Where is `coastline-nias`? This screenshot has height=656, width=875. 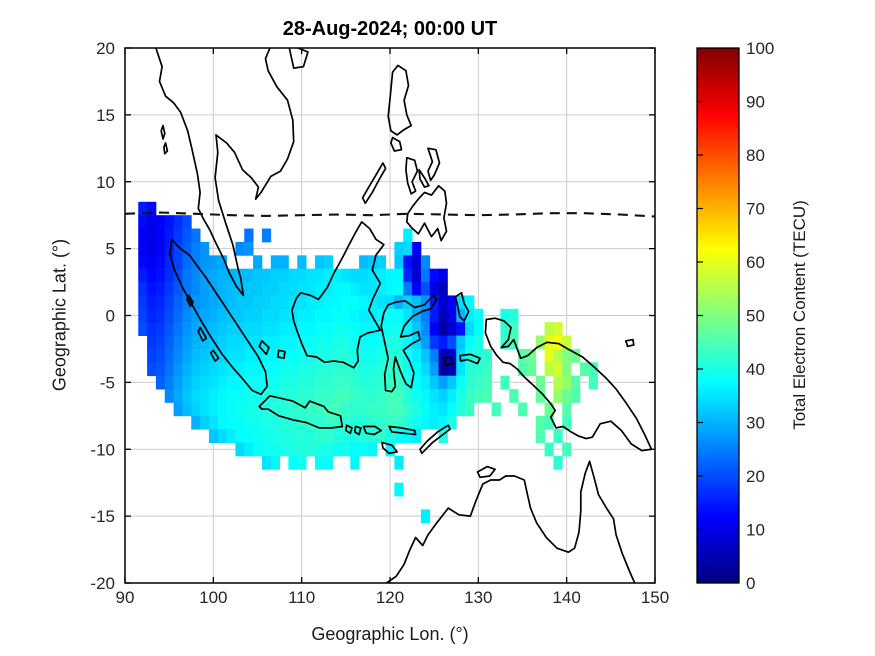 coastline-nias is located at coordinates (189, 300).